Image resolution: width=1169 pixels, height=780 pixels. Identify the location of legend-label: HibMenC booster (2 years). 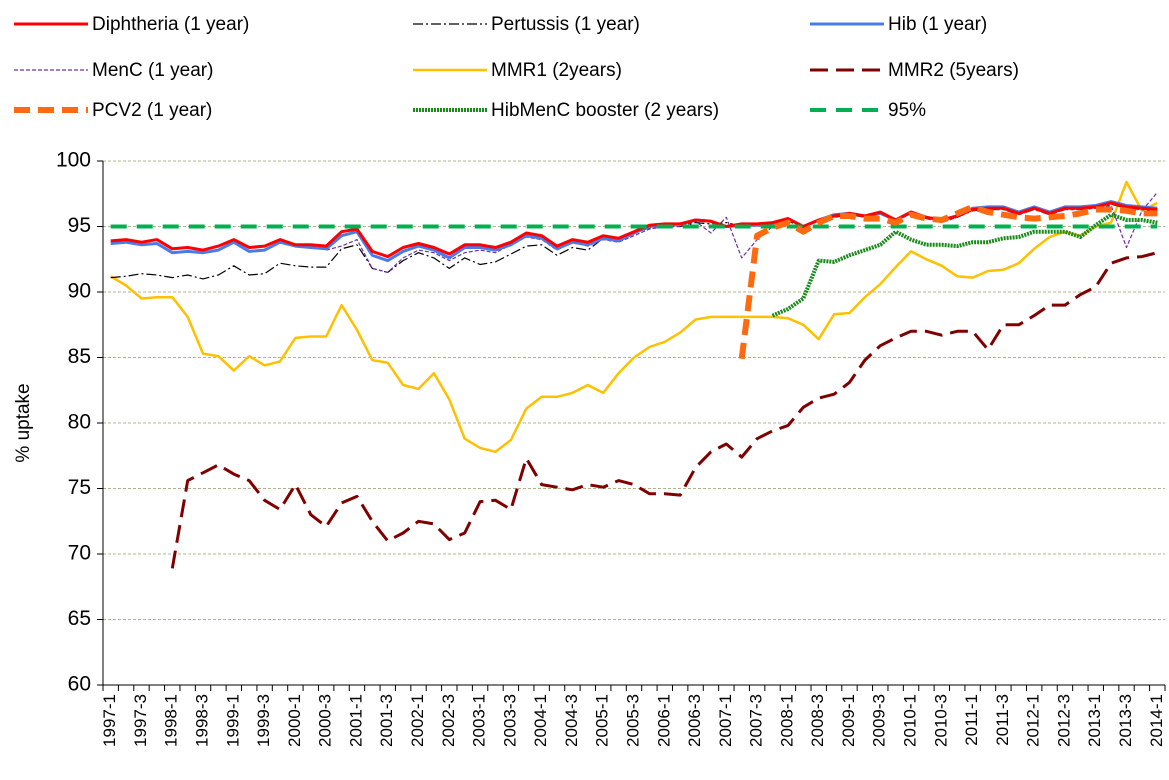
(605, 110).